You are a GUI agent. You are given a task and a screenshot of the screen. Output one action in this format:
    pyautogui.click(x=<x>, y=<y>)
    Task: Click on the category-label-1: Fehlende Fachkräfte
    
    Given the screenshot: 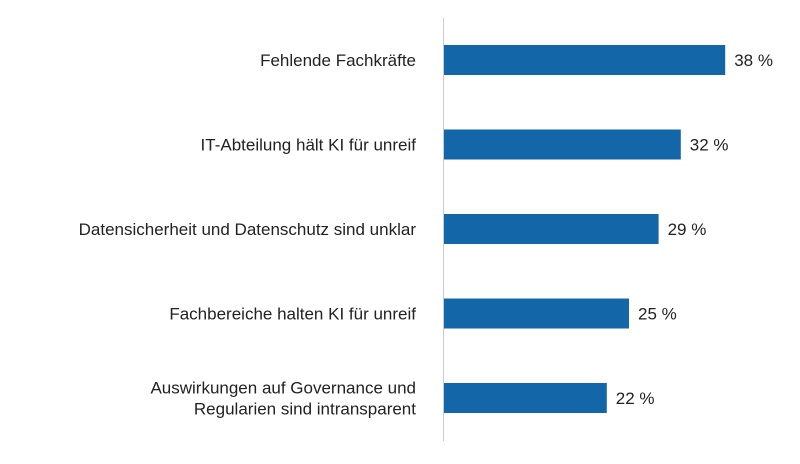 What is the action you would take?
    pyautogui.click(x=338, y=60)
    